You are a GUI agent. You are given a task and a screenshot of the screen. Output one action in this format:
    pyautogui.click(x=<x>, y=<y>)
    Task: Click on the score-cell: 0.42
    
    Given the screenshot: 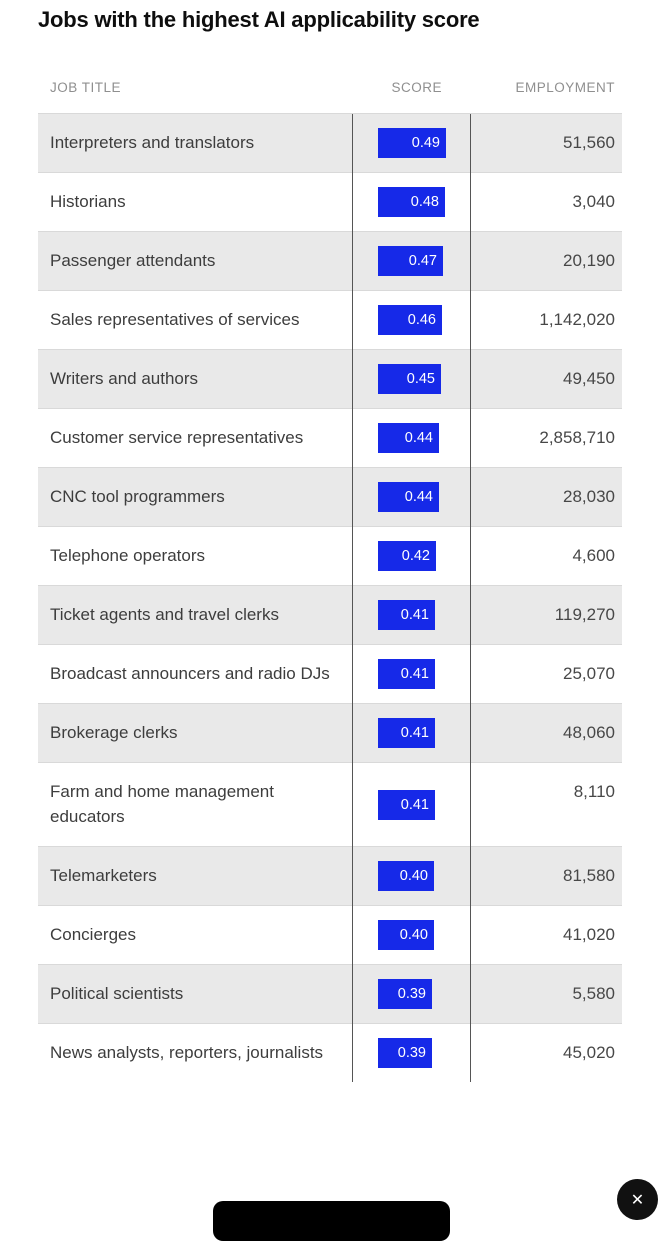 What is the action you would take?
    pyautogui.click(x=411, y=556)
    